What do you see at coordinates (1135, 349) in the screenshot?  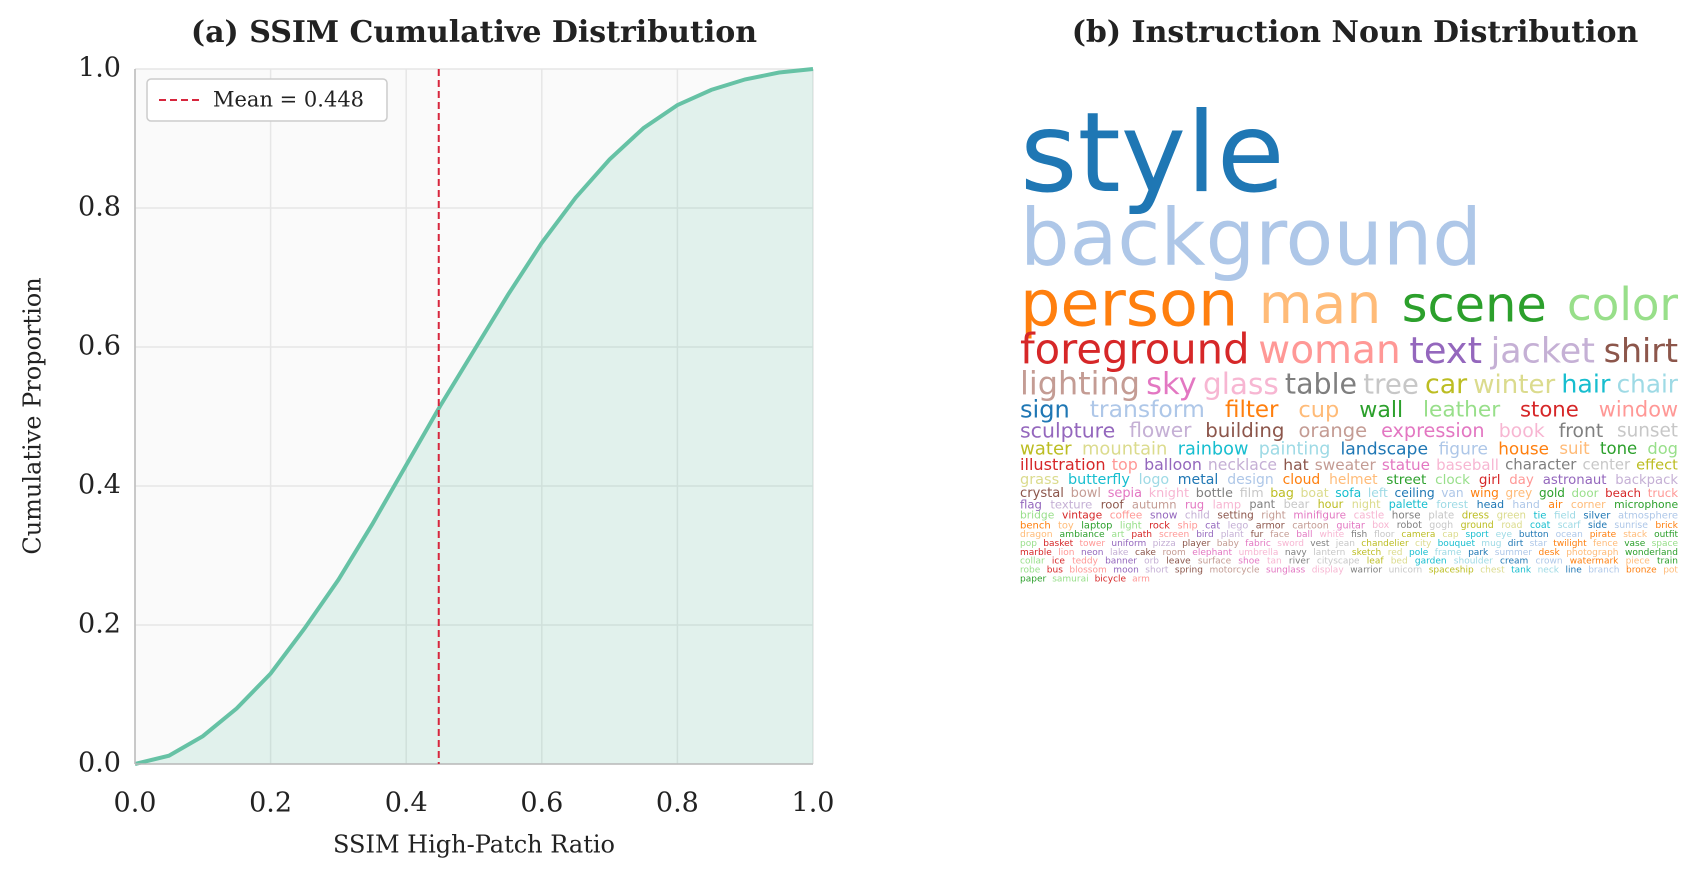 I see `word: foreground` at bounding box center [1135, 349].